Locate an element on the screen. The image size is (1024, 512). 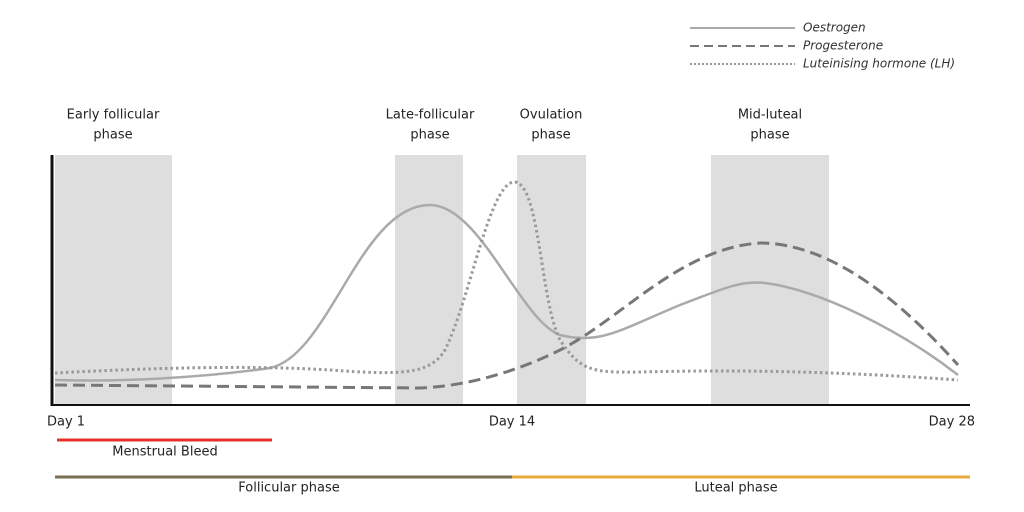
axis-label: Day 28 is located at coordinates (952, 422).